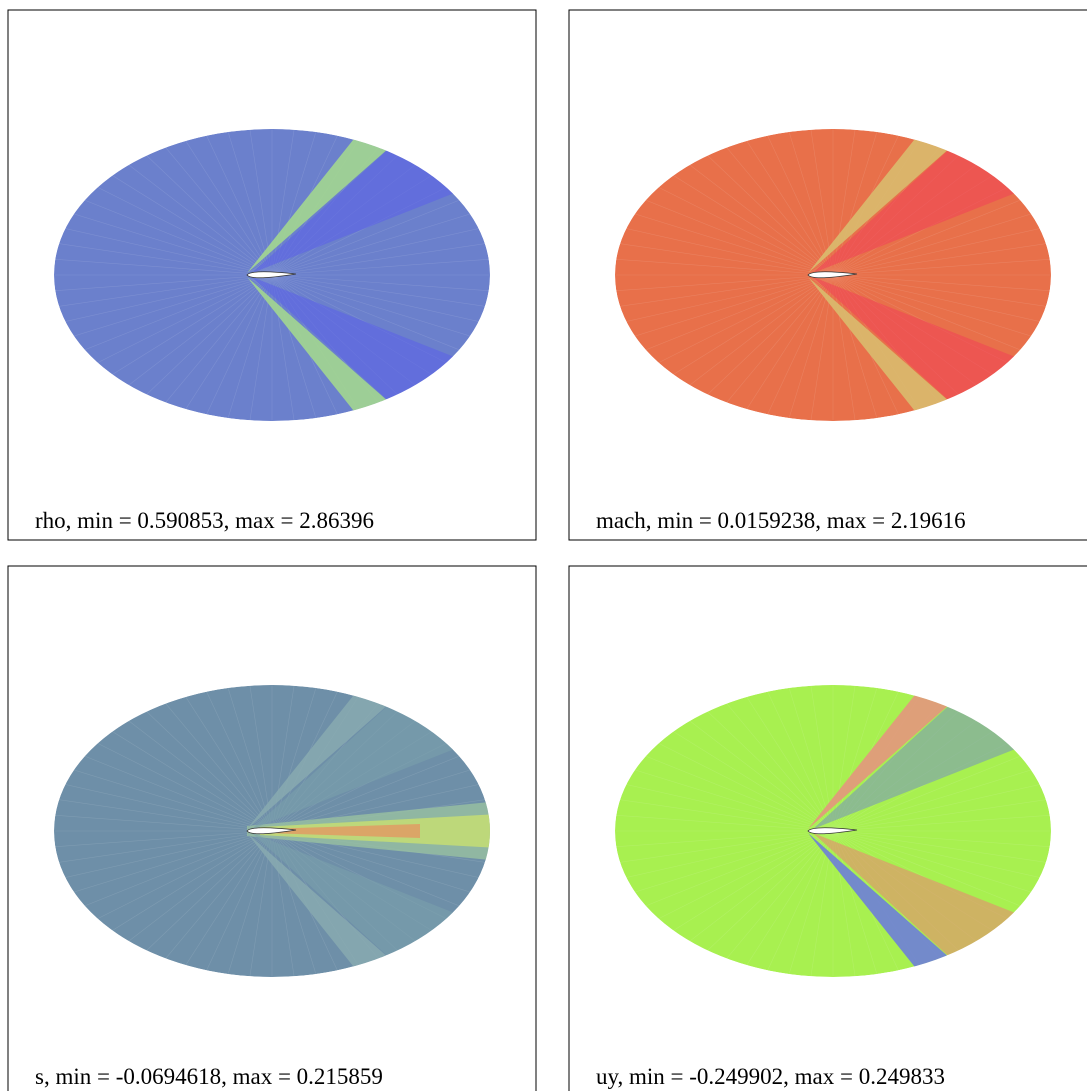 The image size is (1087, 1091). What do you see at coordinates (781, 520) in the screenshot?
I see `panel-caption: mach, min = 0.0159238, max = 2.19616` at bounding box center [781, 520].